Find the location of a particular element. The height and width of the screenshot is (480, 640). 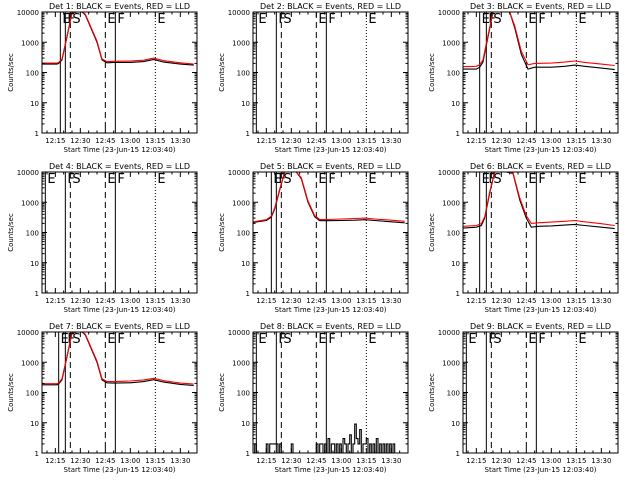

panel-title: Det 1: BLACK = Events, RED = LLD is located at coordinates (119, 6).